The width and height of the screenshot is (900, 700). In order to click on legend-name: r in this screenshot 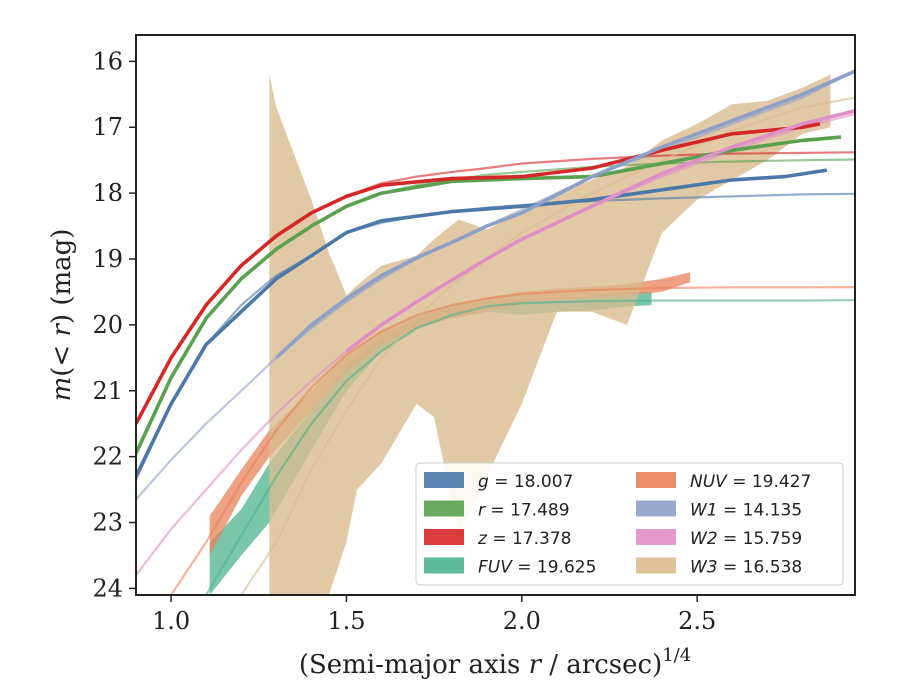, I will do `click(482, 511)`.